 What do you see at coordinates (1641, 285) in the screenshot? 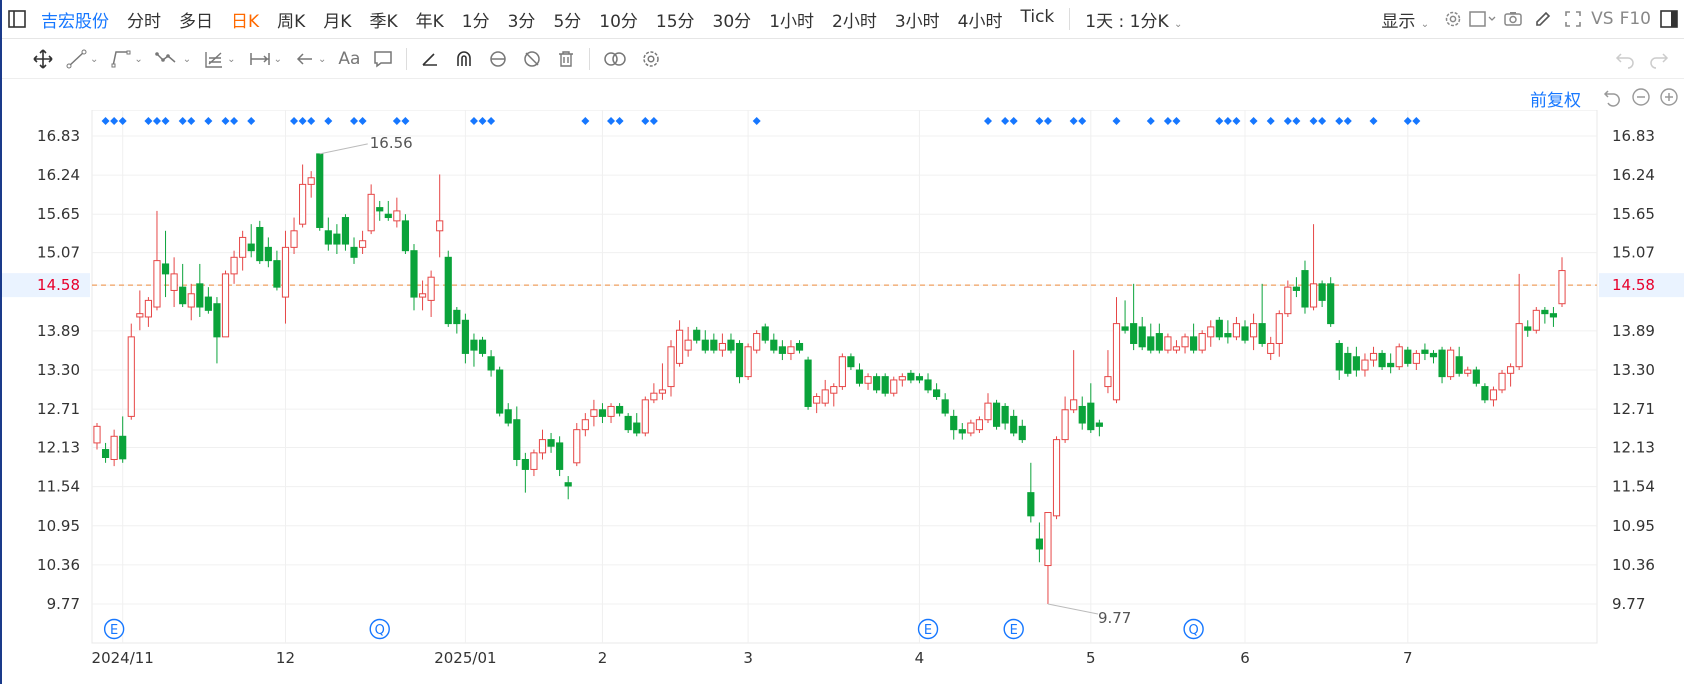
I see `current-price-bg-right` at bounding box center [1641, 285].